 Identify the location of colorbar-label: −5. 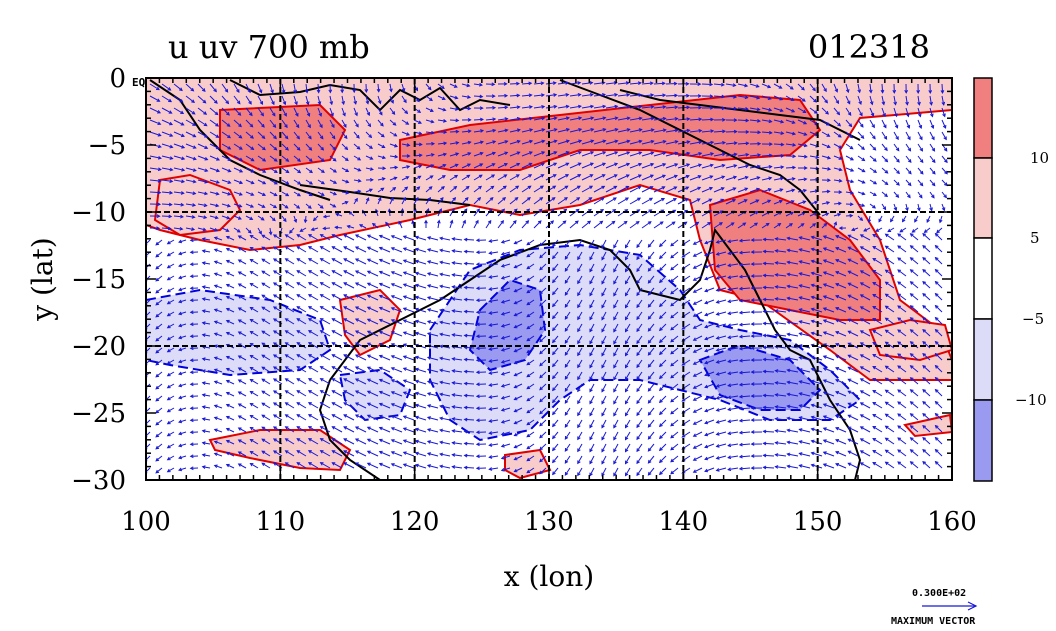
(1033, 319).